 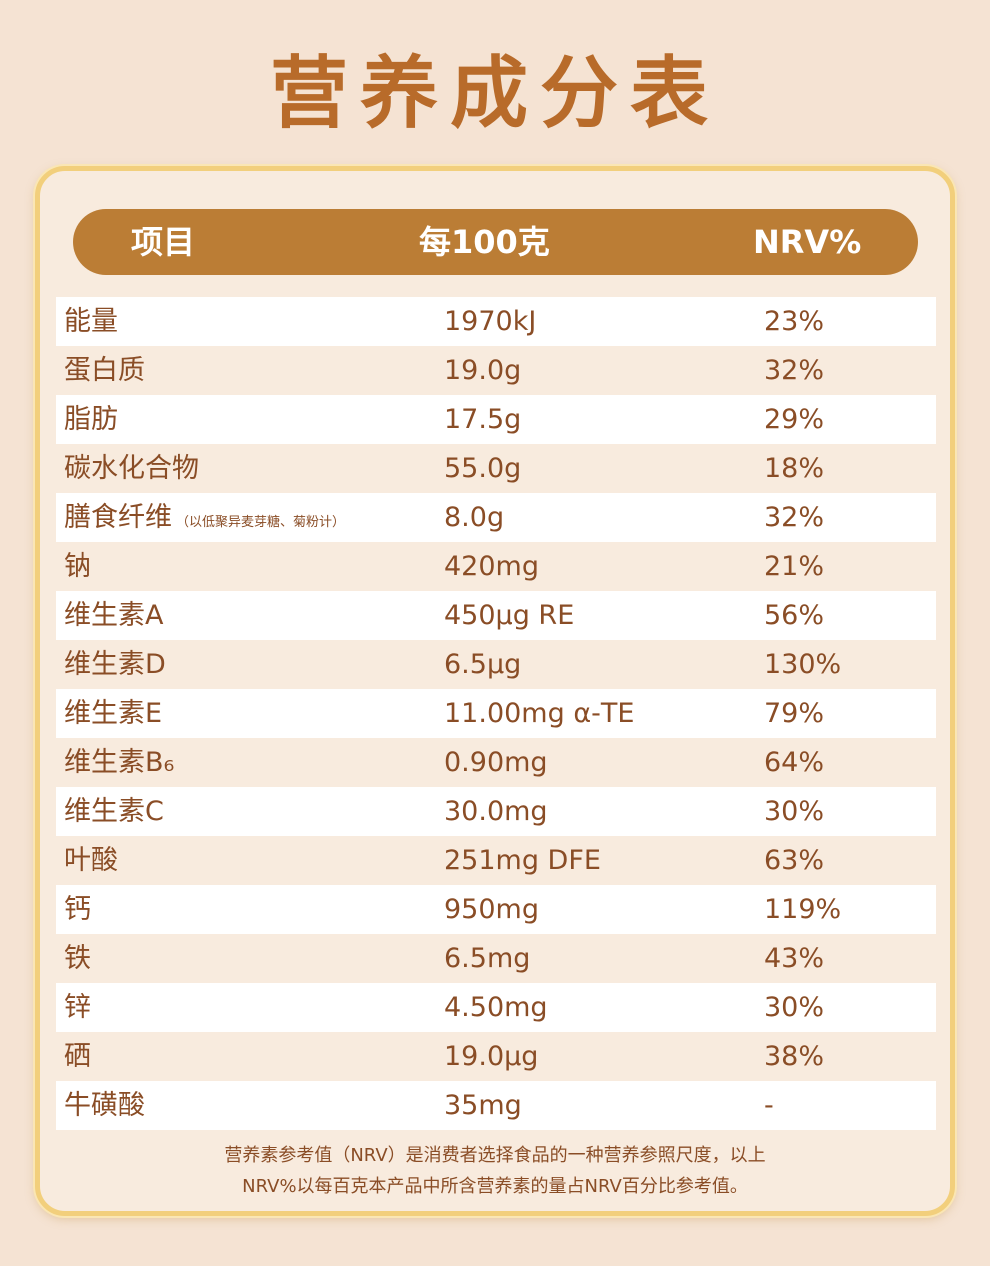 What do you see at coordinates (115, 664) in the screenshot?
I see `nutrient-name: 维生素D` at bounding box center [115, 664].